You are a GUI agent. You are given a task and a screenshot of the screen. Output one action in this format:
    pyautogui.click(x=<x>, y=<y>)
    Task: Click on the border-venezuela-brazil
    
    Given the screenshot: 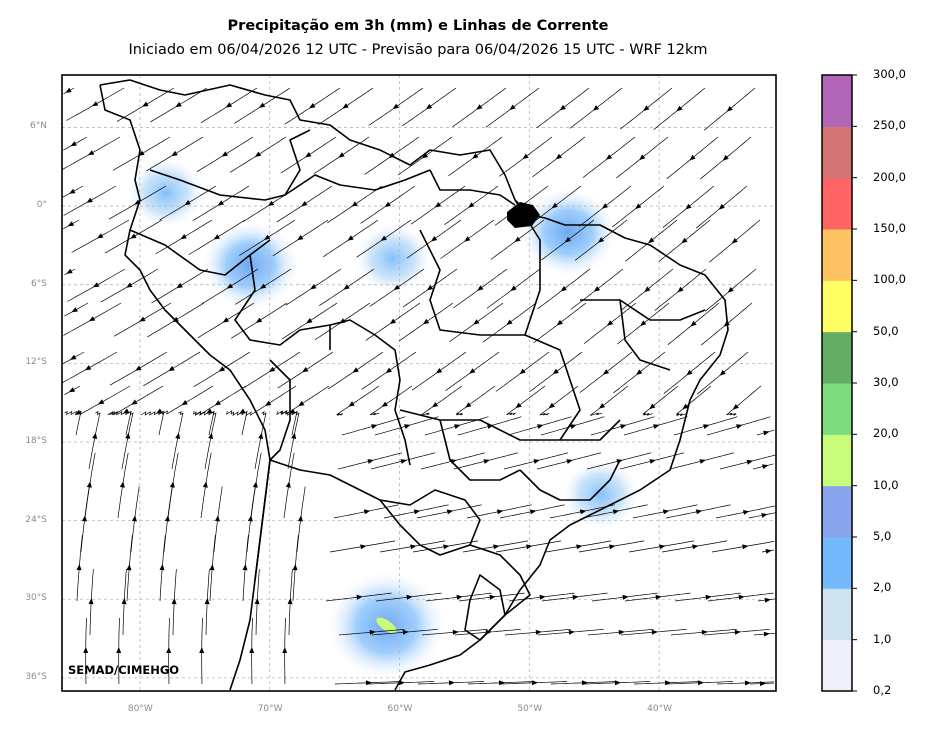 What is the action you would take?
    pyautogui.click(x=357, y=182)
    